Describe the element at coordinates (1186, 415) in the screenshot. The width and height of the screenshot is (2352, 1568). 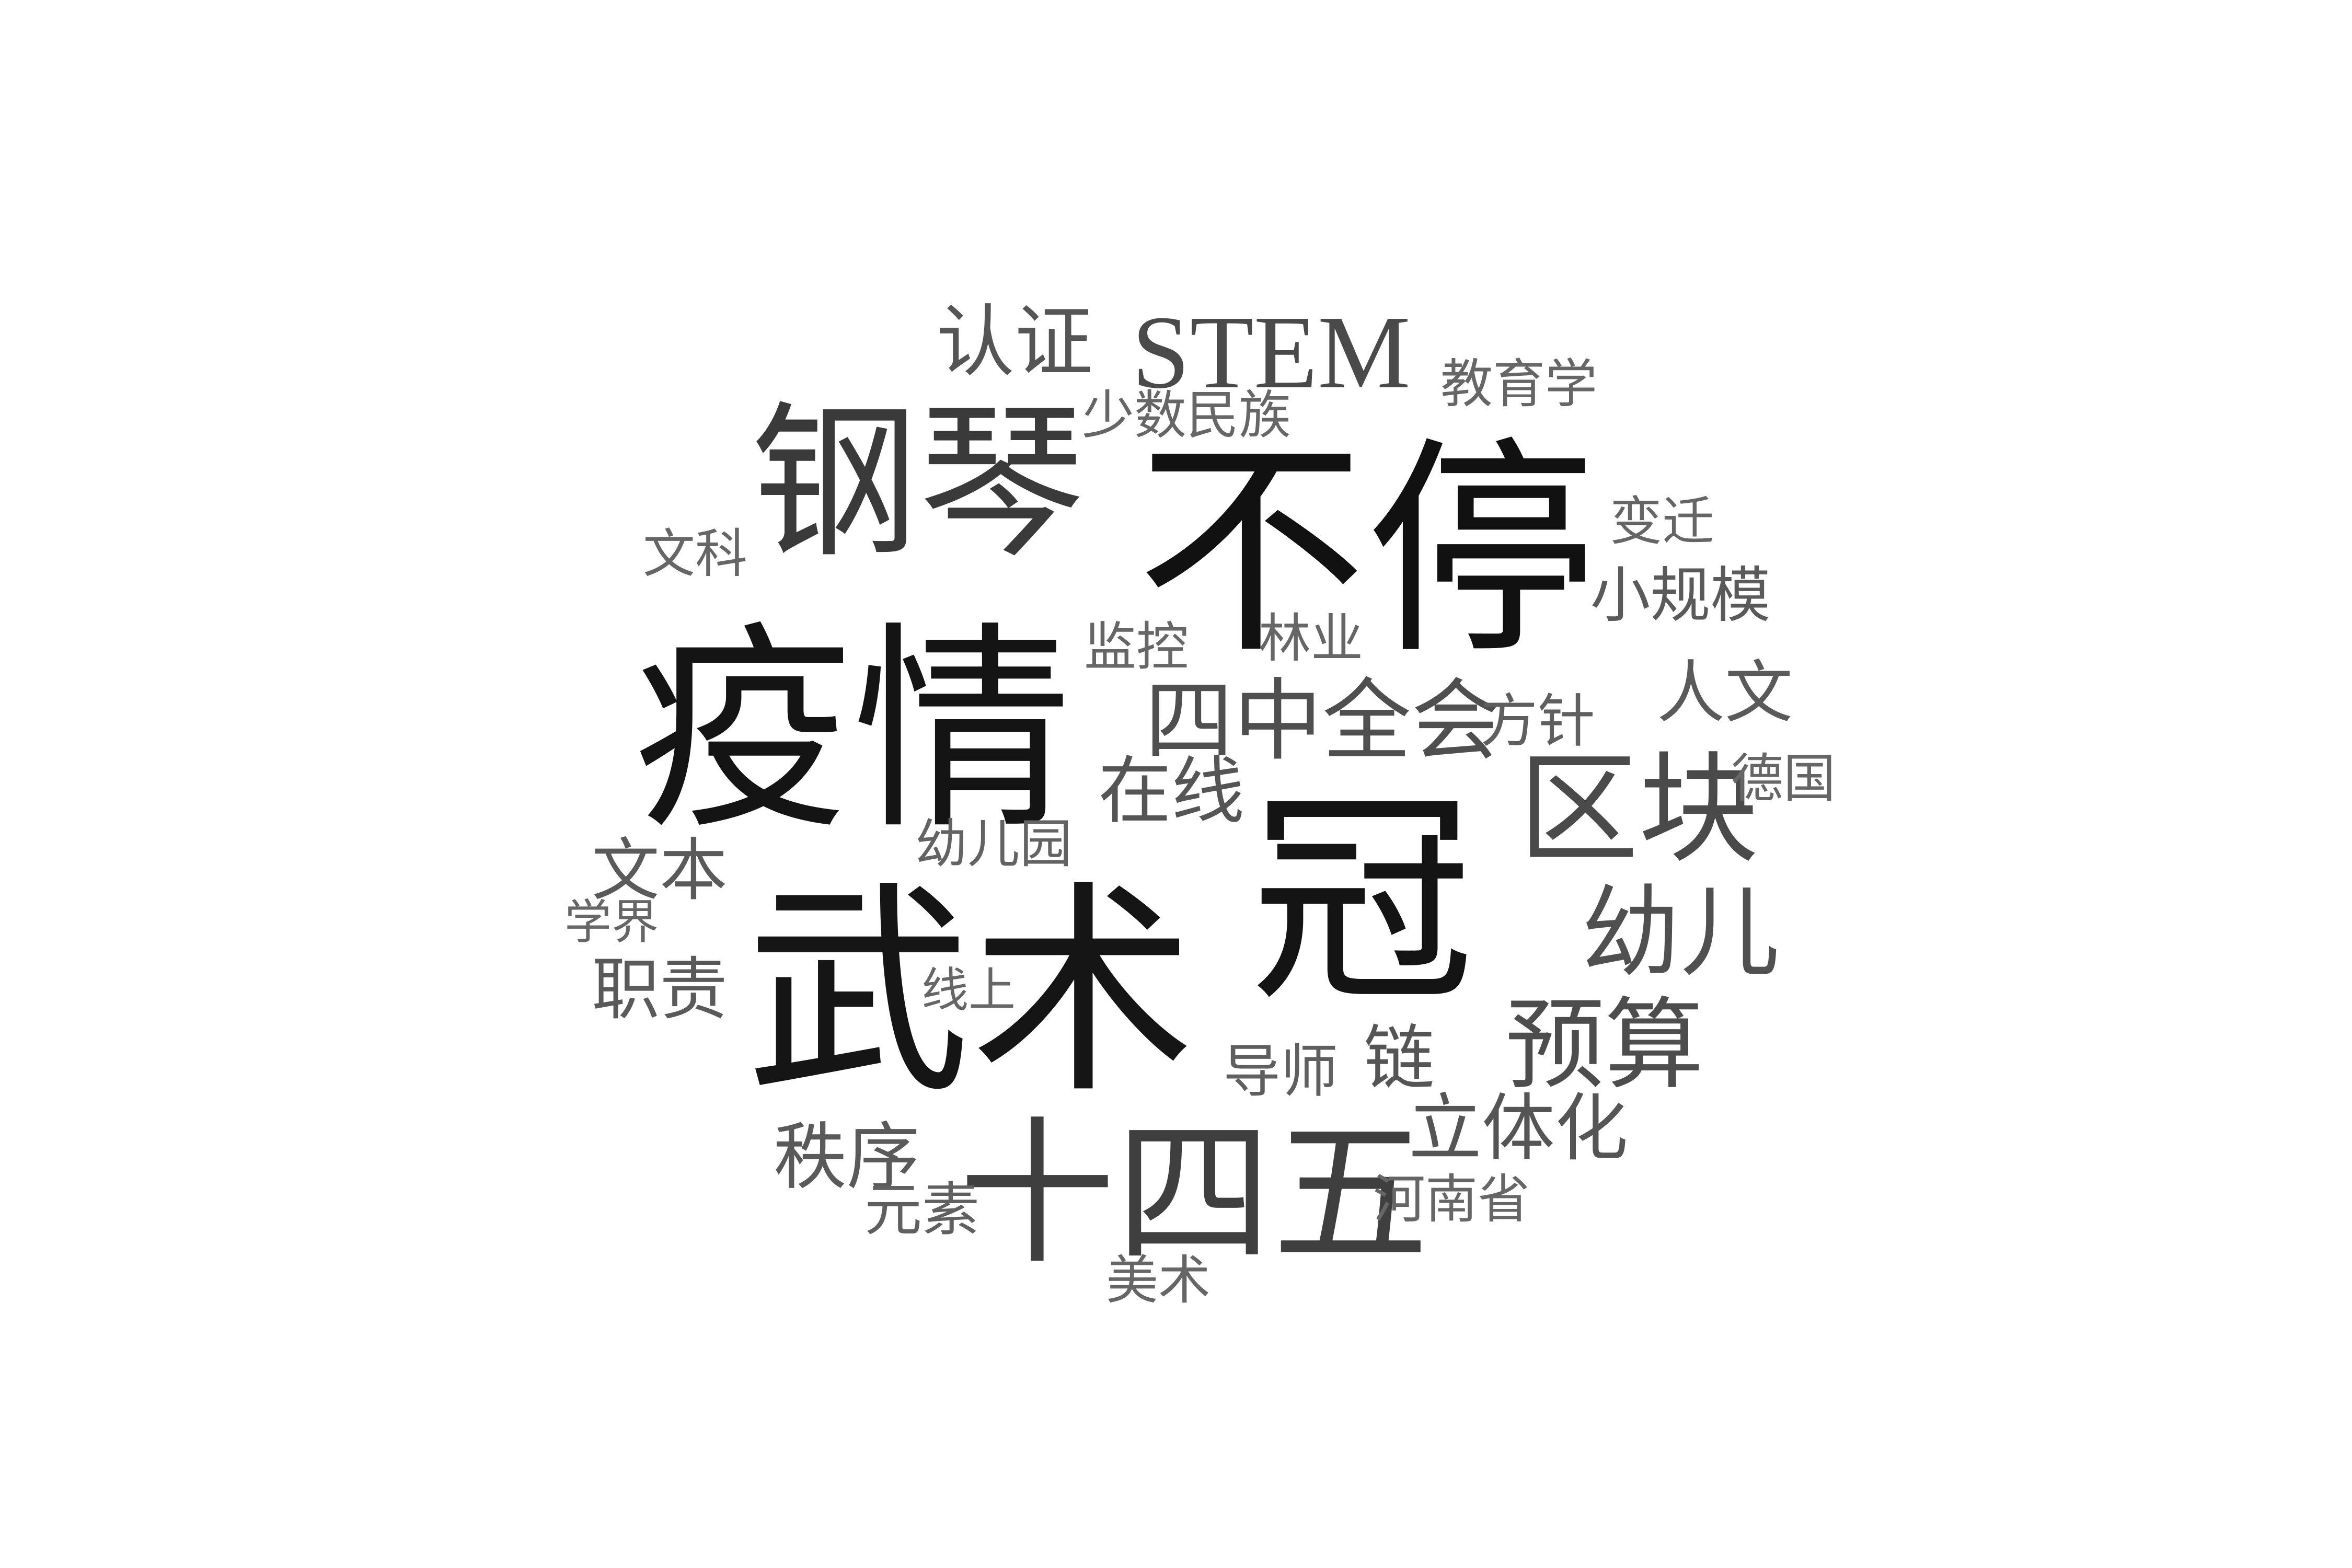
I see `word-shao-shu-min-zu: 少数民族` at that location.